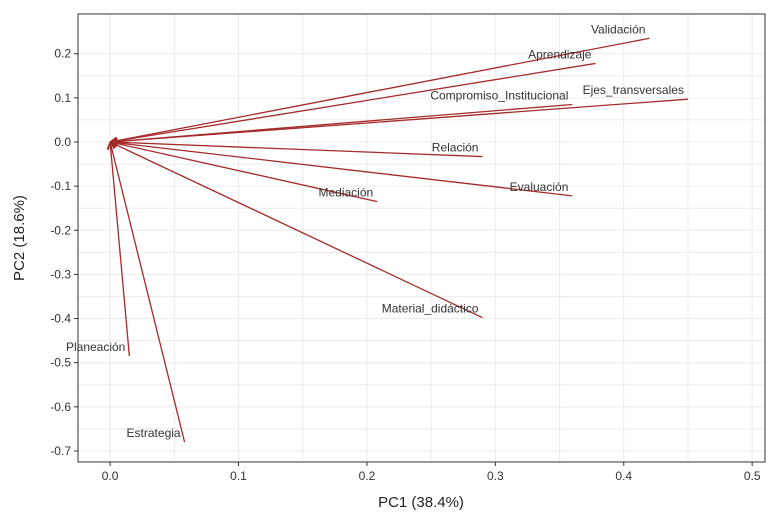  Describe the element at coordinates (367, 476) in the screenshot. I see `x-tick-label: 0.2` at that location.